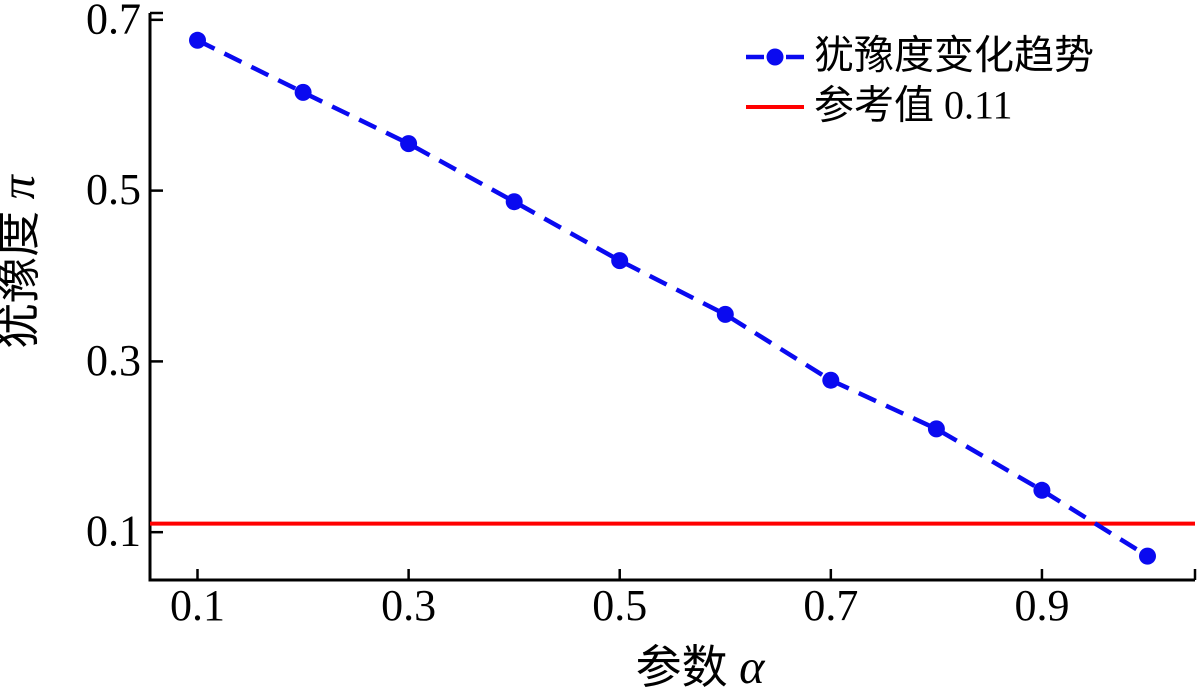 Image resolution: width=1200 pixels, height=695 pixels. I want to click on y-axis-label: 犹豫度 π, so click(22, 261).